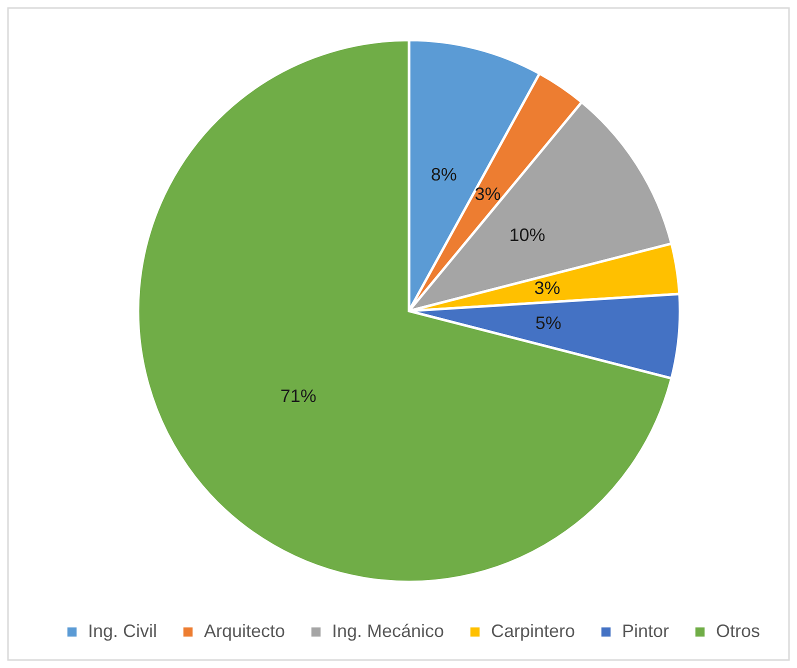  What do you see at coordinates (123, 631) in the screenshot?
I see `legend-label: Ing. Civil` at bounding box center [123, 631].